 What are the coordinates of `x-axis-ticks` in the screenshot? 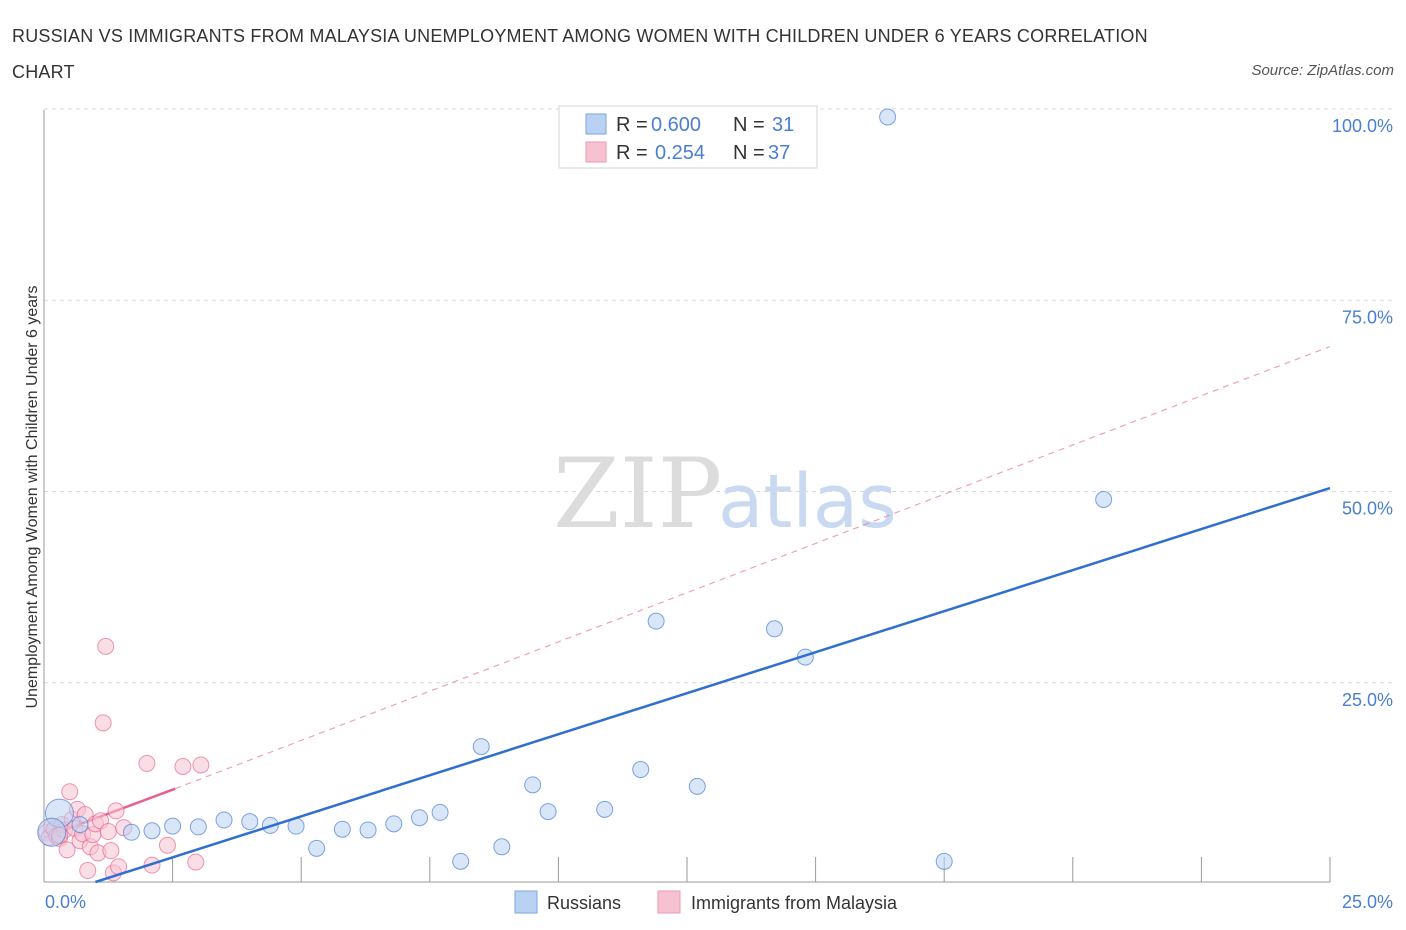 It's located at (687, 869).